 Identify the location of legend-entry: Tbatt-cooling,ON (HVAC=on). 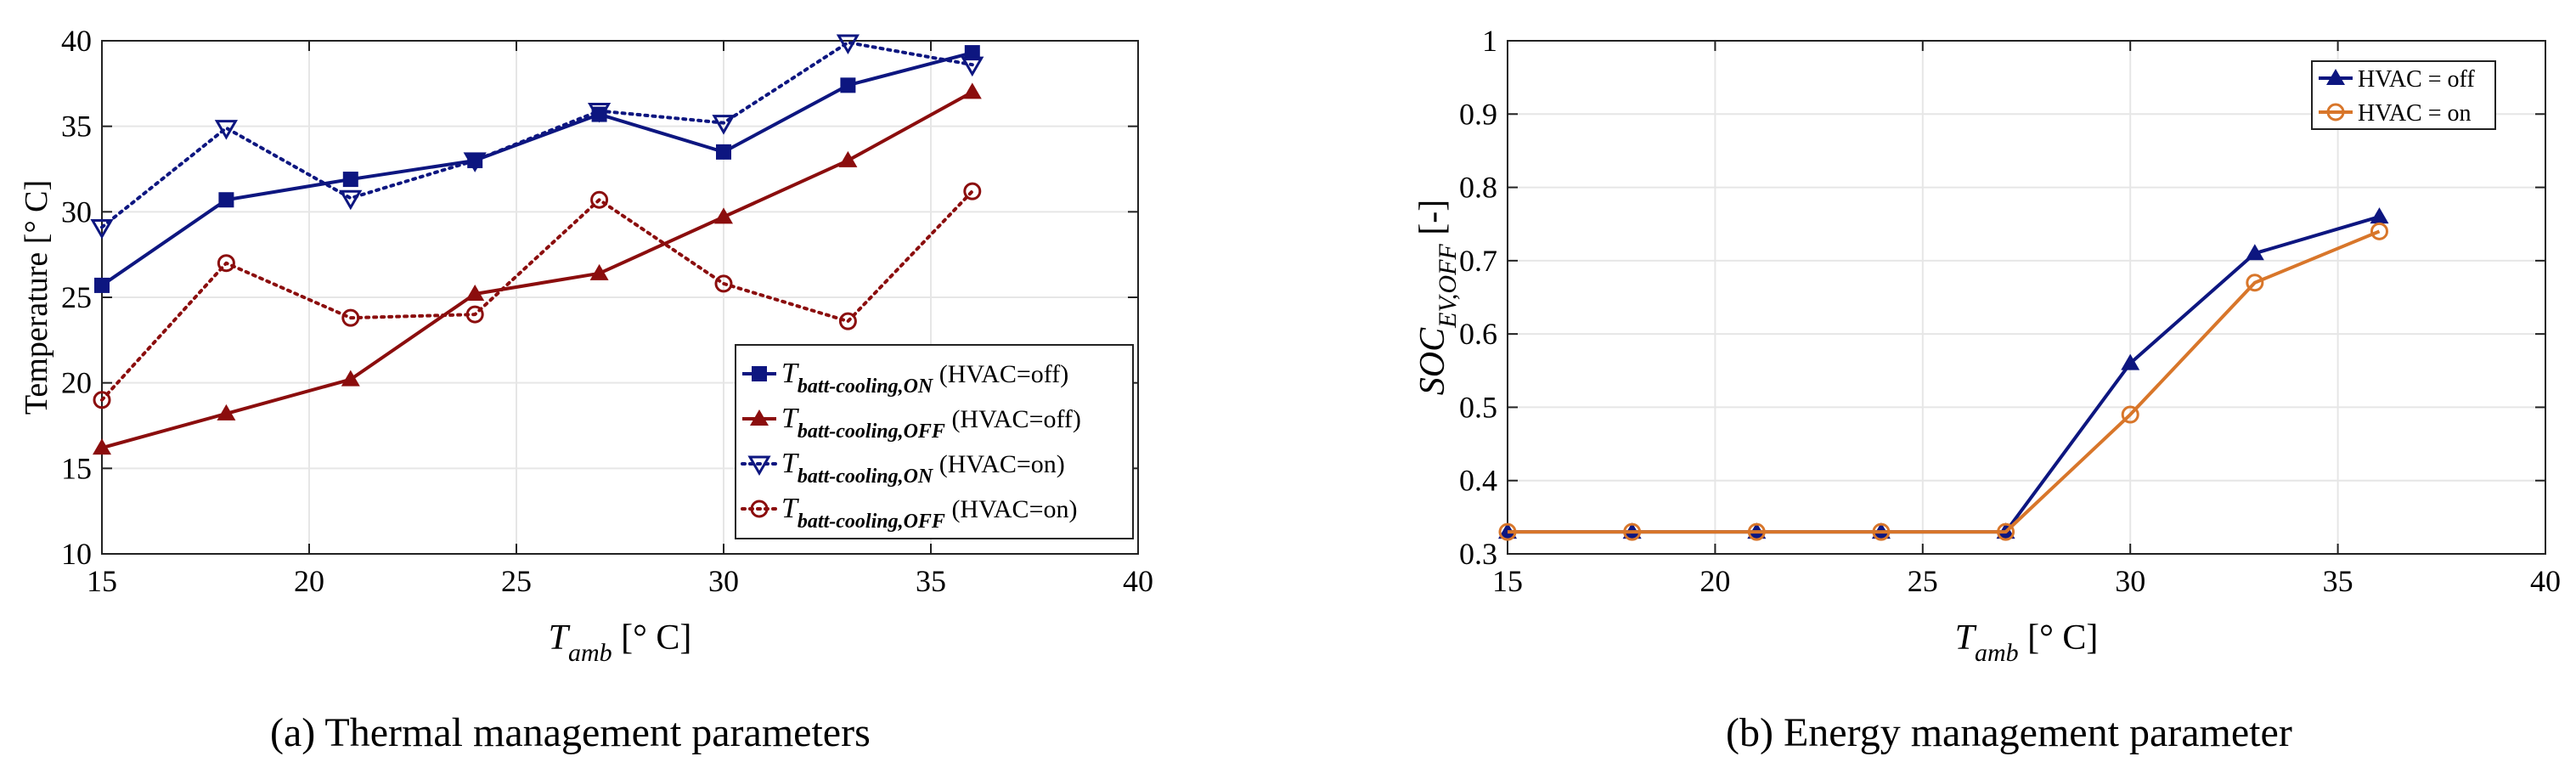
(903, 468).